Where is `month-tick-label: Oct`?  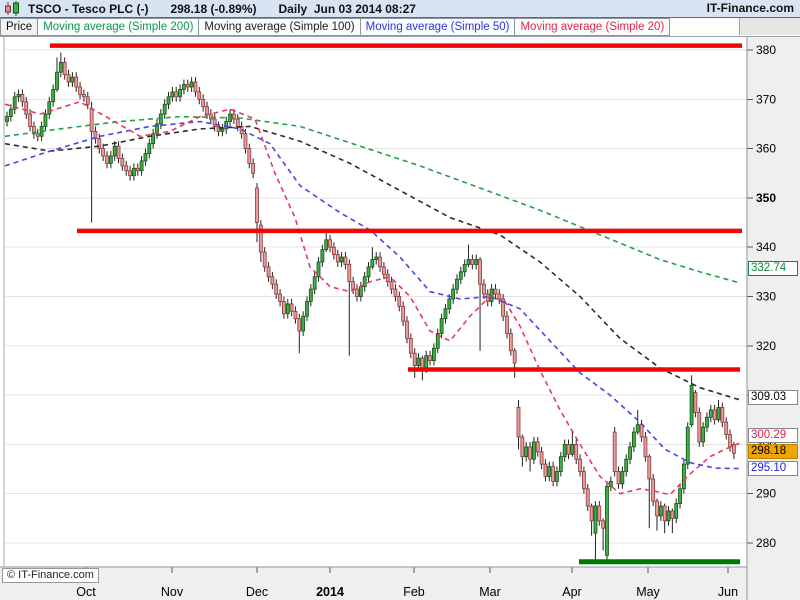 month-tick-label: Oct is located at coordinates (86, 592).